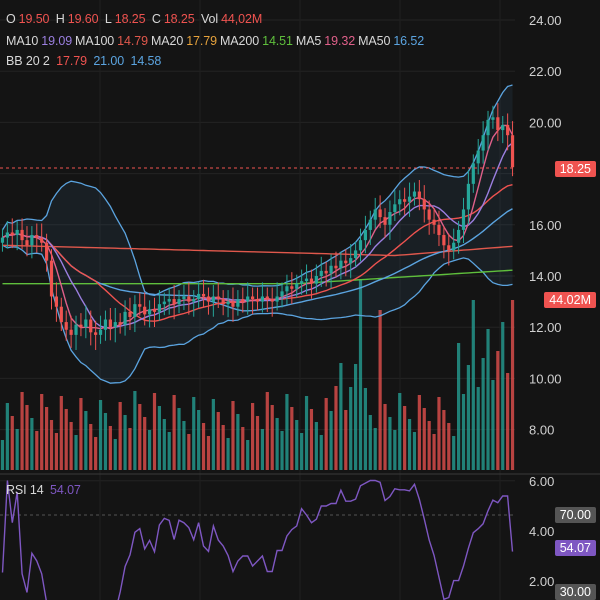  What do you see at coordinates (277, 41) in the screenshot?
I see `ma-value: 14.51` at bounding box center [277, 41].